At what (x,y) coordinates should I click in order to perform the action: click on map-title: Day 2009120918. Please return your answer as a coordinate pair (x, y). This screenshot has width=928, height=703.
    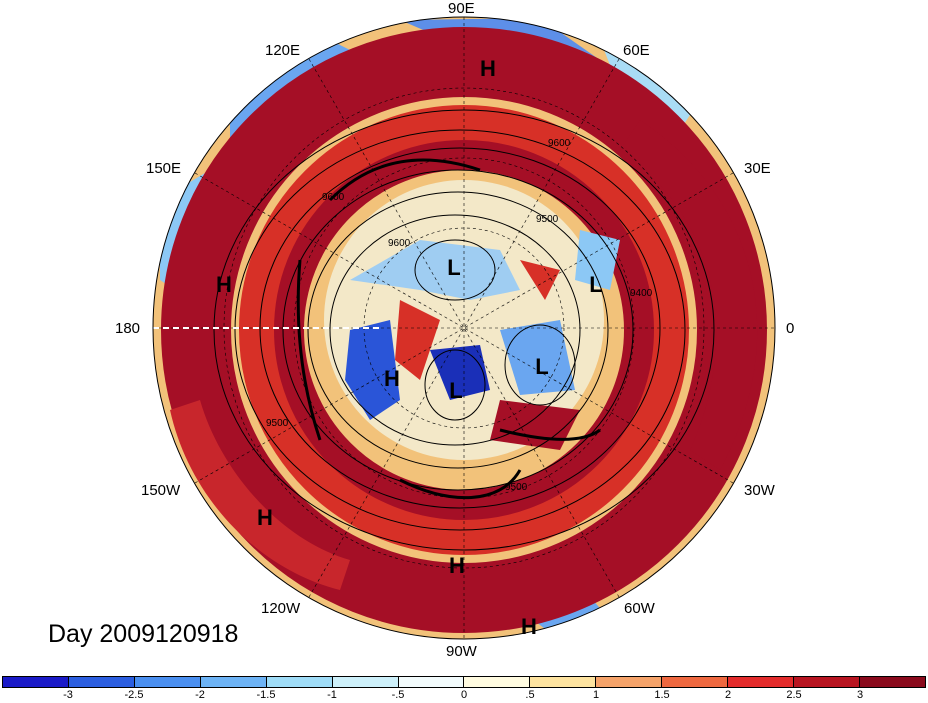
    Looking at the image, I should click on (143, 634).